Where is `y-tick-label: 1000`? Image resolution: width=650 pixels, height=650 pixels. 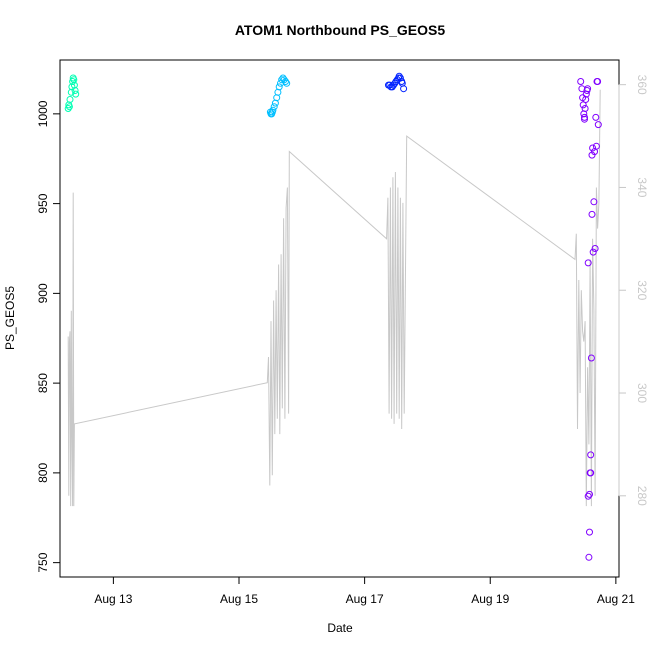 y-tick-label: 1000 is located at coordinates (43, 113).